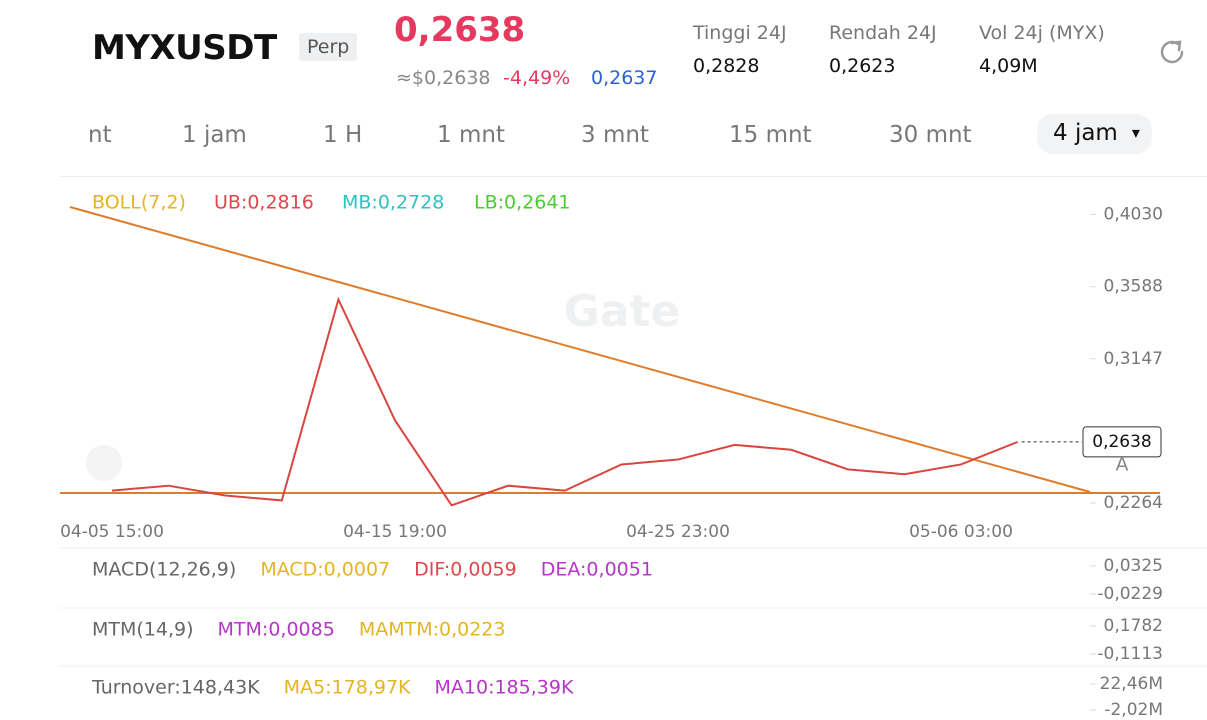  What do you see at coordinates (214, 135) in the screenshot?
I see `timeframe-tab: 1 jam` at bounding box center [214, 135].